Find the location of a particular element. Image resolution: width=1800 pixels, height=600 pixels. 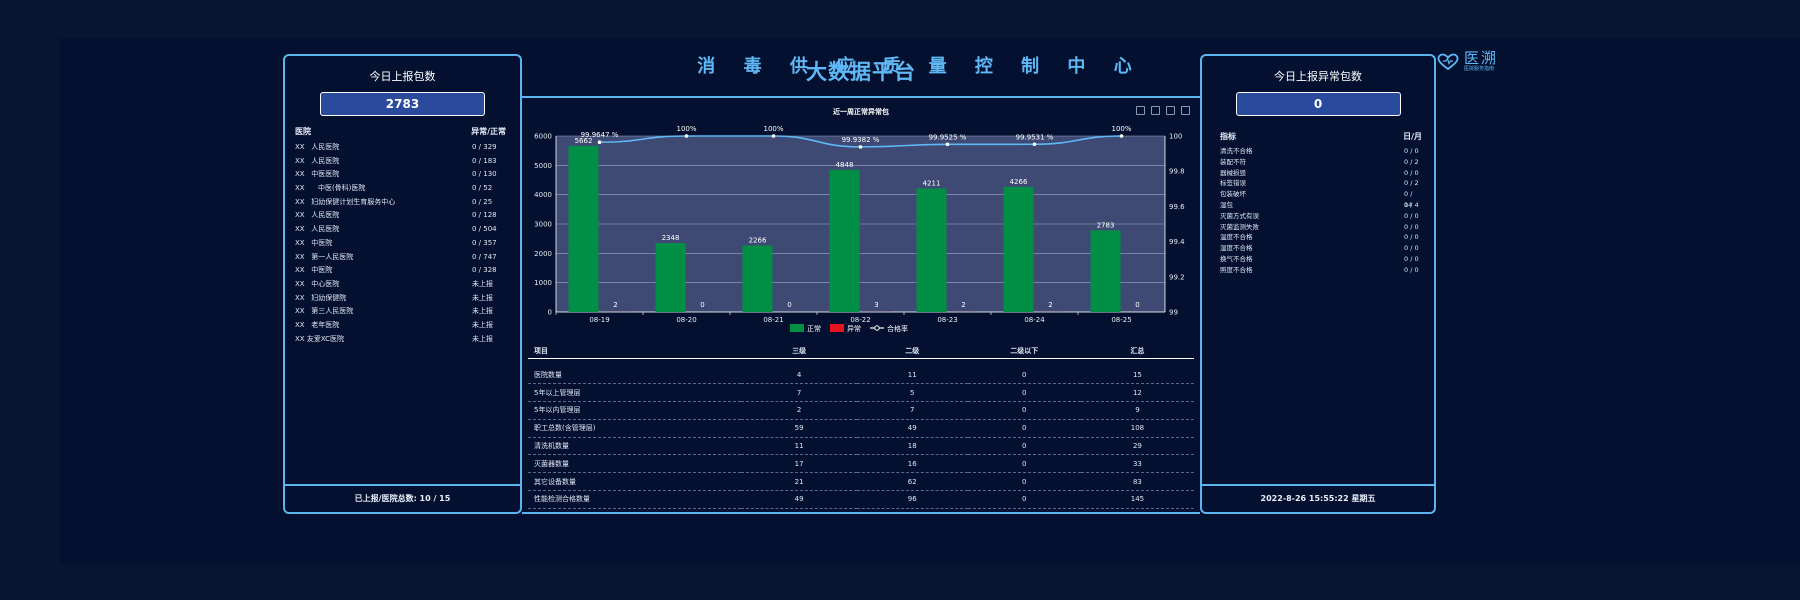

list-item-name: XX 友爱XC医院 is located at coordinates (319, 338).